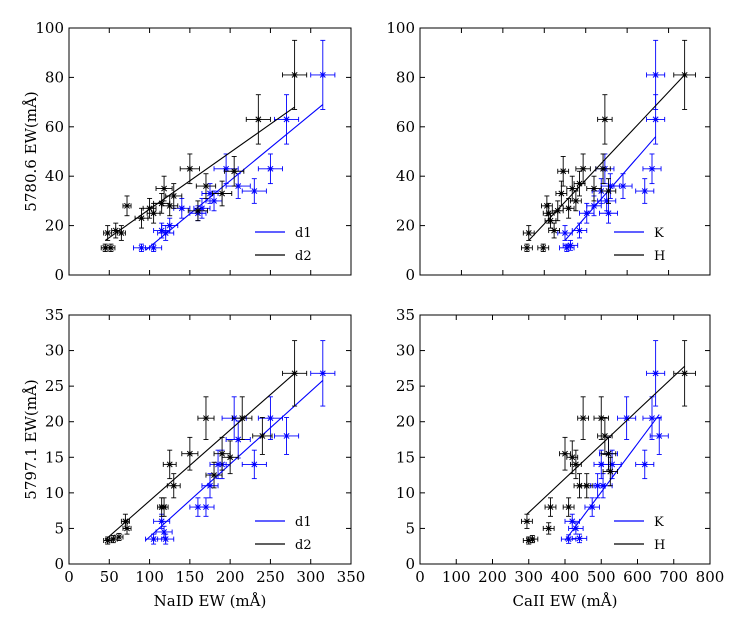 The width and height of the screenshot is (747, 623). I want to click on xtick-label: 300, so click(528, 577).